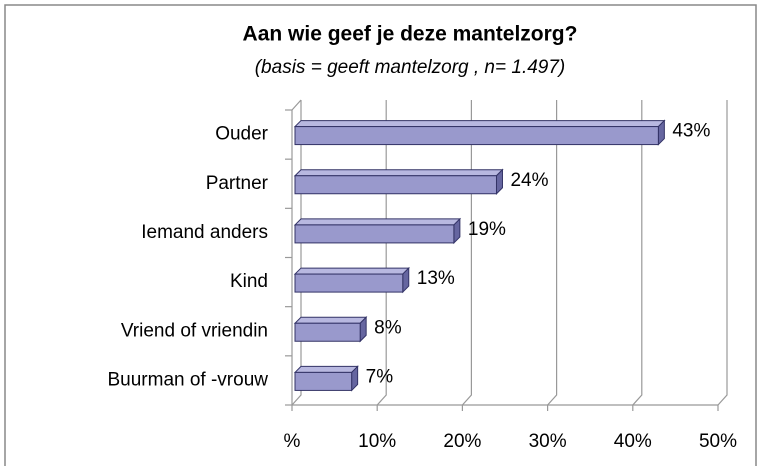  What do you see at coordinates (529, 180) in the screenshot?
I see `data-label: 24%` at bounding box center [529, 180].